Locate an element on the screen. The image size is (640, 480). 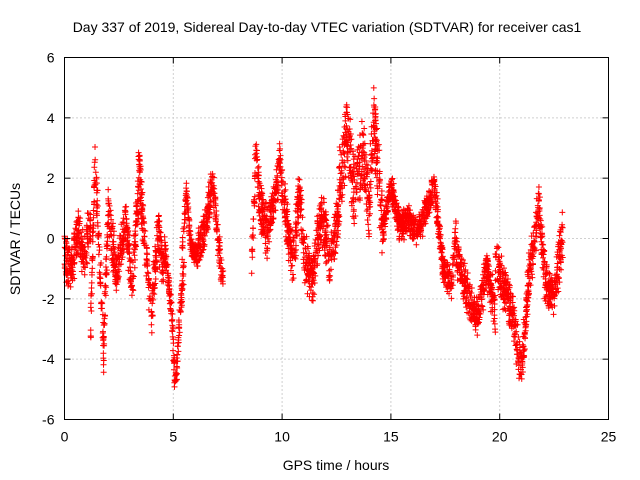
y-tick-label: -2 is located at coordinates (48, 299).